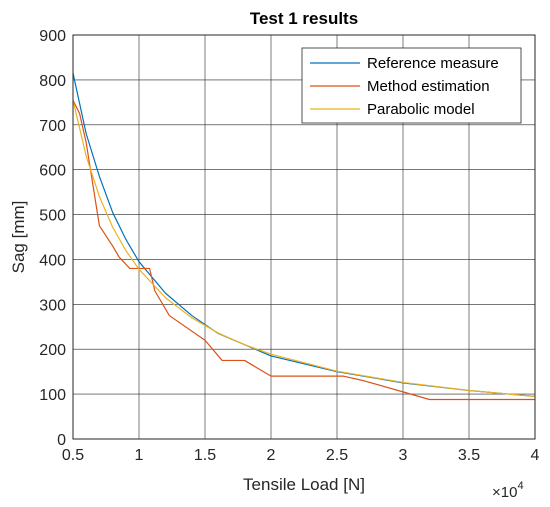 This screenshot has height=507, width=550. I want to click on x-tick-label: 1, so click(139, 455).